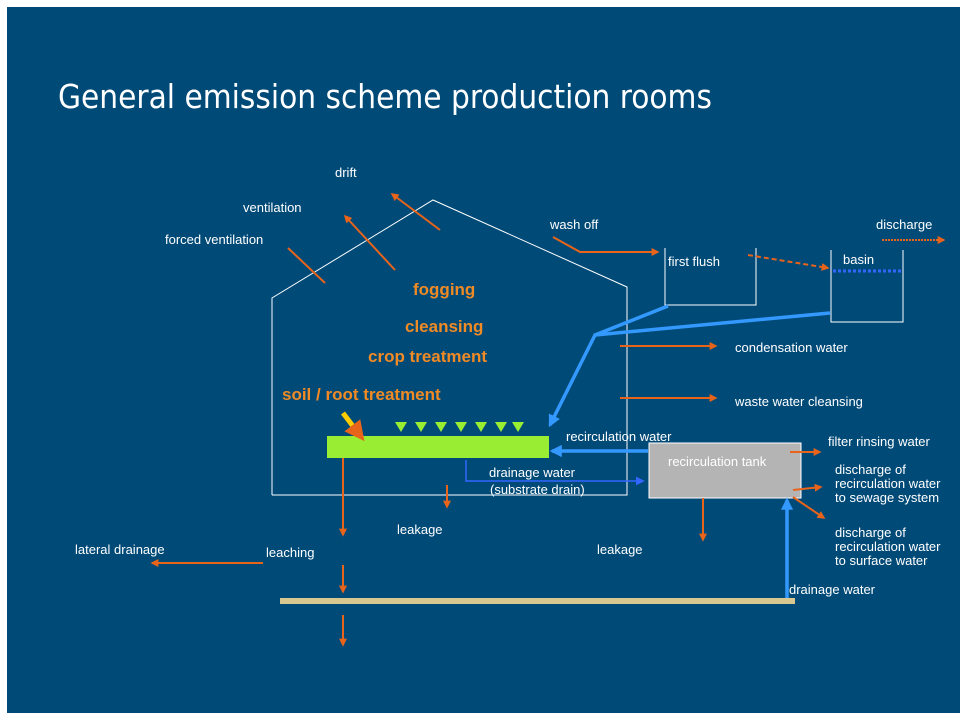  Describe the element at coordinates (537, 489) in the screenshot. I see `label: (substrate drain)` at that location.